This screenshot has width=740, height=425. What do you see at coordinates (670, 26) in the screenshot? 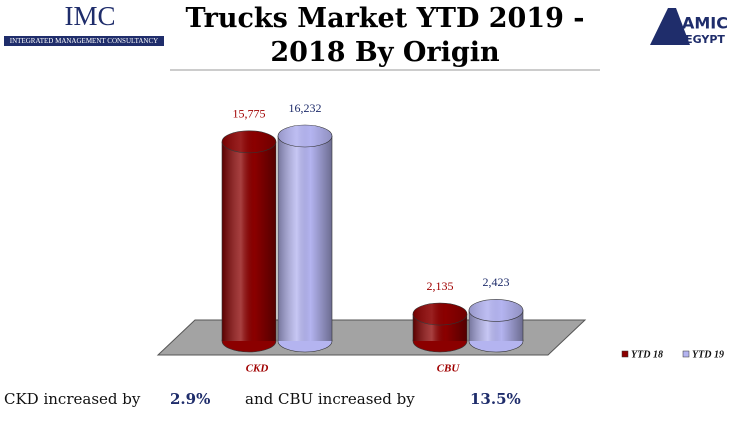
I see `amic-mark` at bounding box center [670, 26].